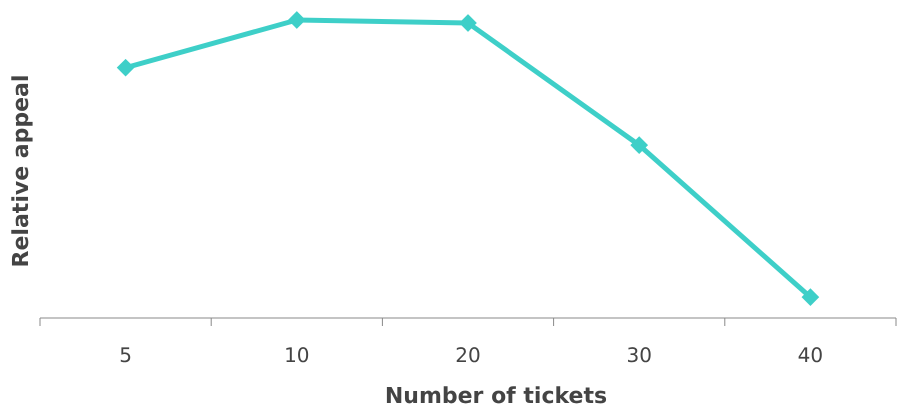 The width and height of the screenshot is (899, 413). Describe the element at coordinates (21, 171) in the screenshot. I see `y-axis-title: Relative appeal` at that location.